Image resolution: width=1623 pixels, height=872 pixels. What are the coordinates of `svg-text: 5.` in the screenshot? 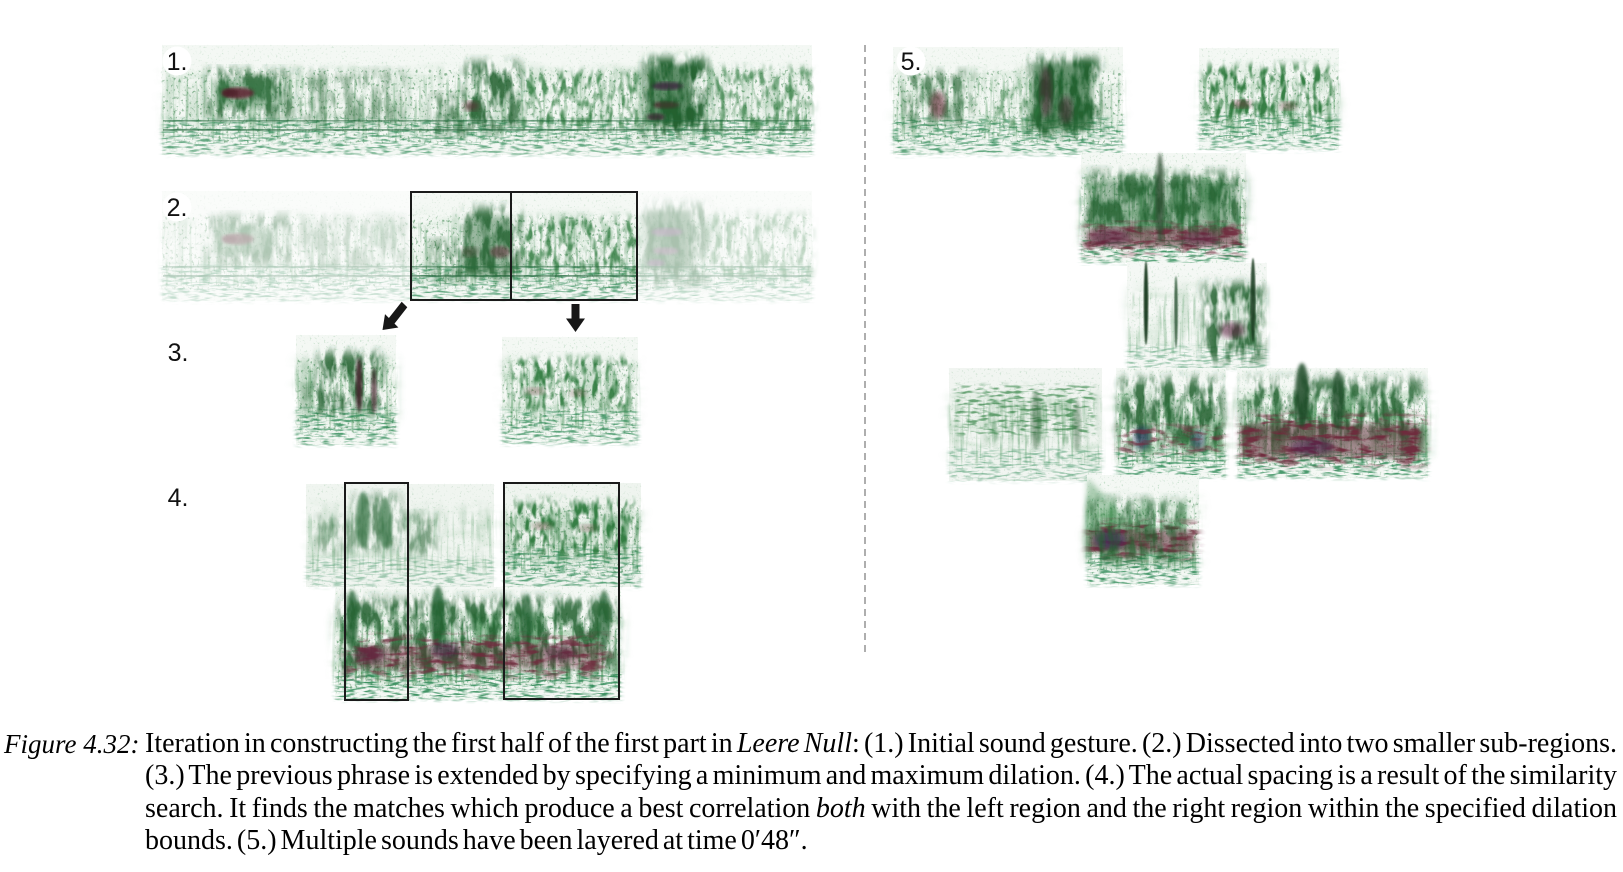 It's located at (911, 62).